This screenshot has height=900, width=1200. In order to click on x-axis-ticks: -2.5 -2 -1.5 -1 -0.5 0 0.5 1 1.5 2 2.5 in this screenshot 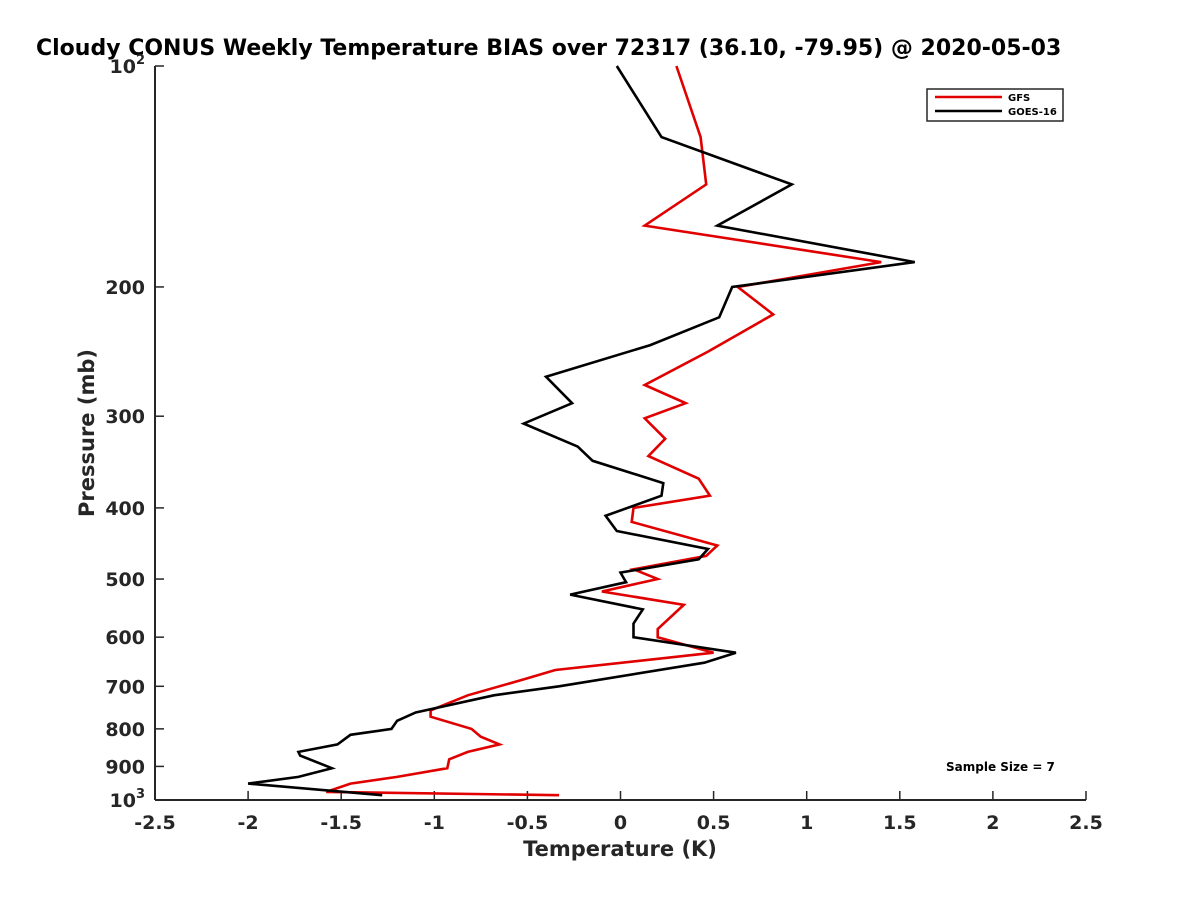, I will do `click(618, 812)`.